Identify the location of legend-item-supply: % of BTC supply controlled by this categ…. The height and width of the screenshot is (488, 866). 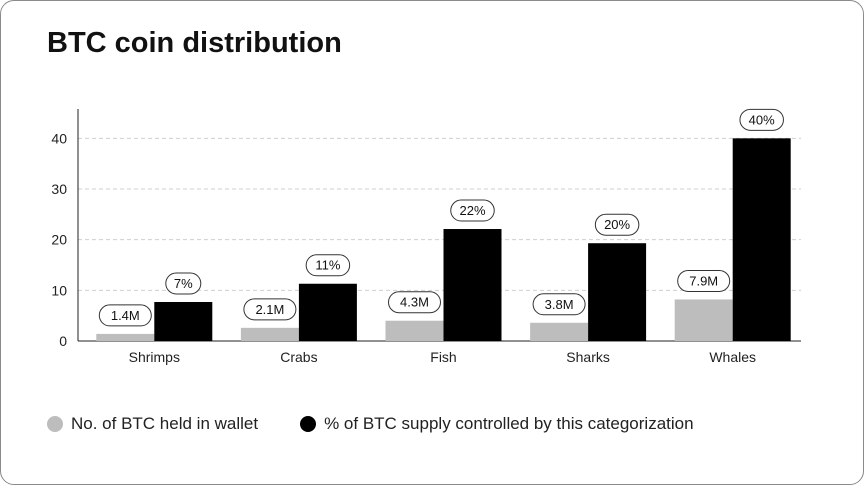
(497, 424).